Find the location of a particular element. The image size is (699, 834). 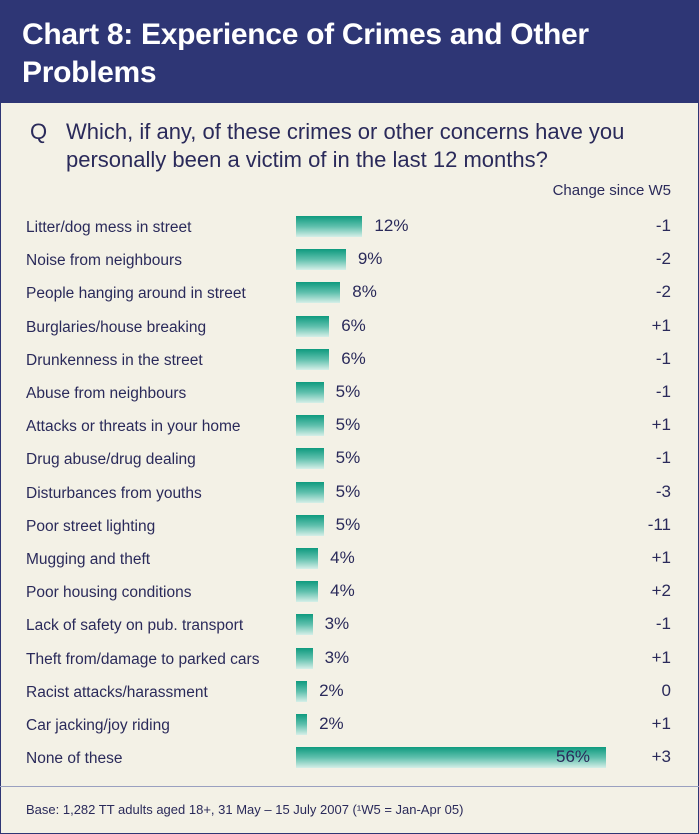

value-label: 56% is located at coordinates (573, 757).